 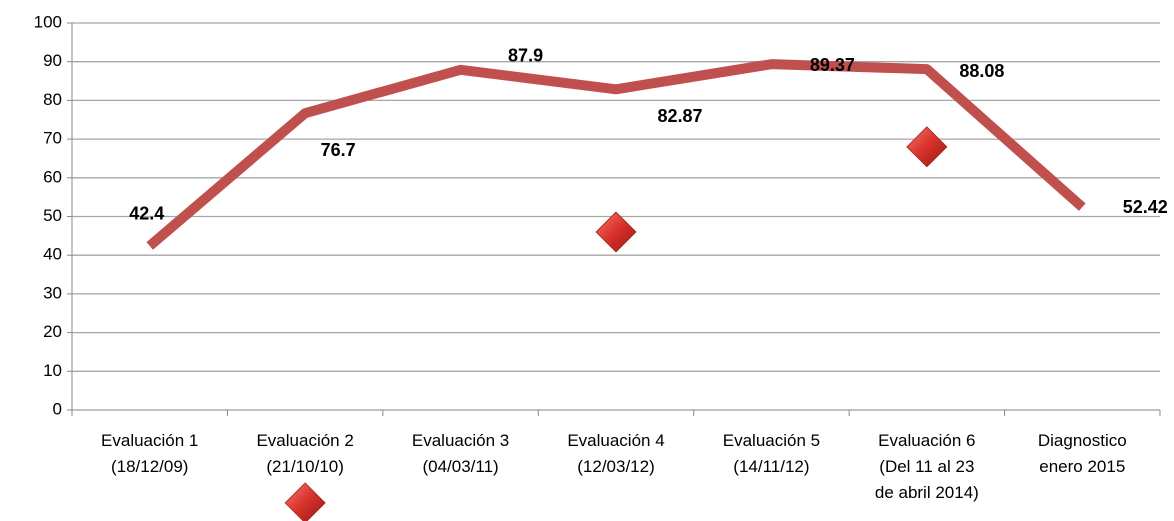 I want to click on data-label: 88.08, so click(x=981, y=71).